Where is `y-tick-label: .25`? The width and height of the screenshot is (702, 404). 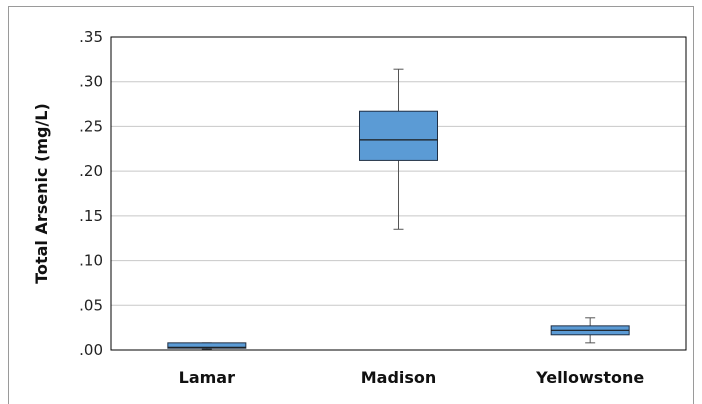
y-tick-label: .25 is located at coordinates (91, 126).